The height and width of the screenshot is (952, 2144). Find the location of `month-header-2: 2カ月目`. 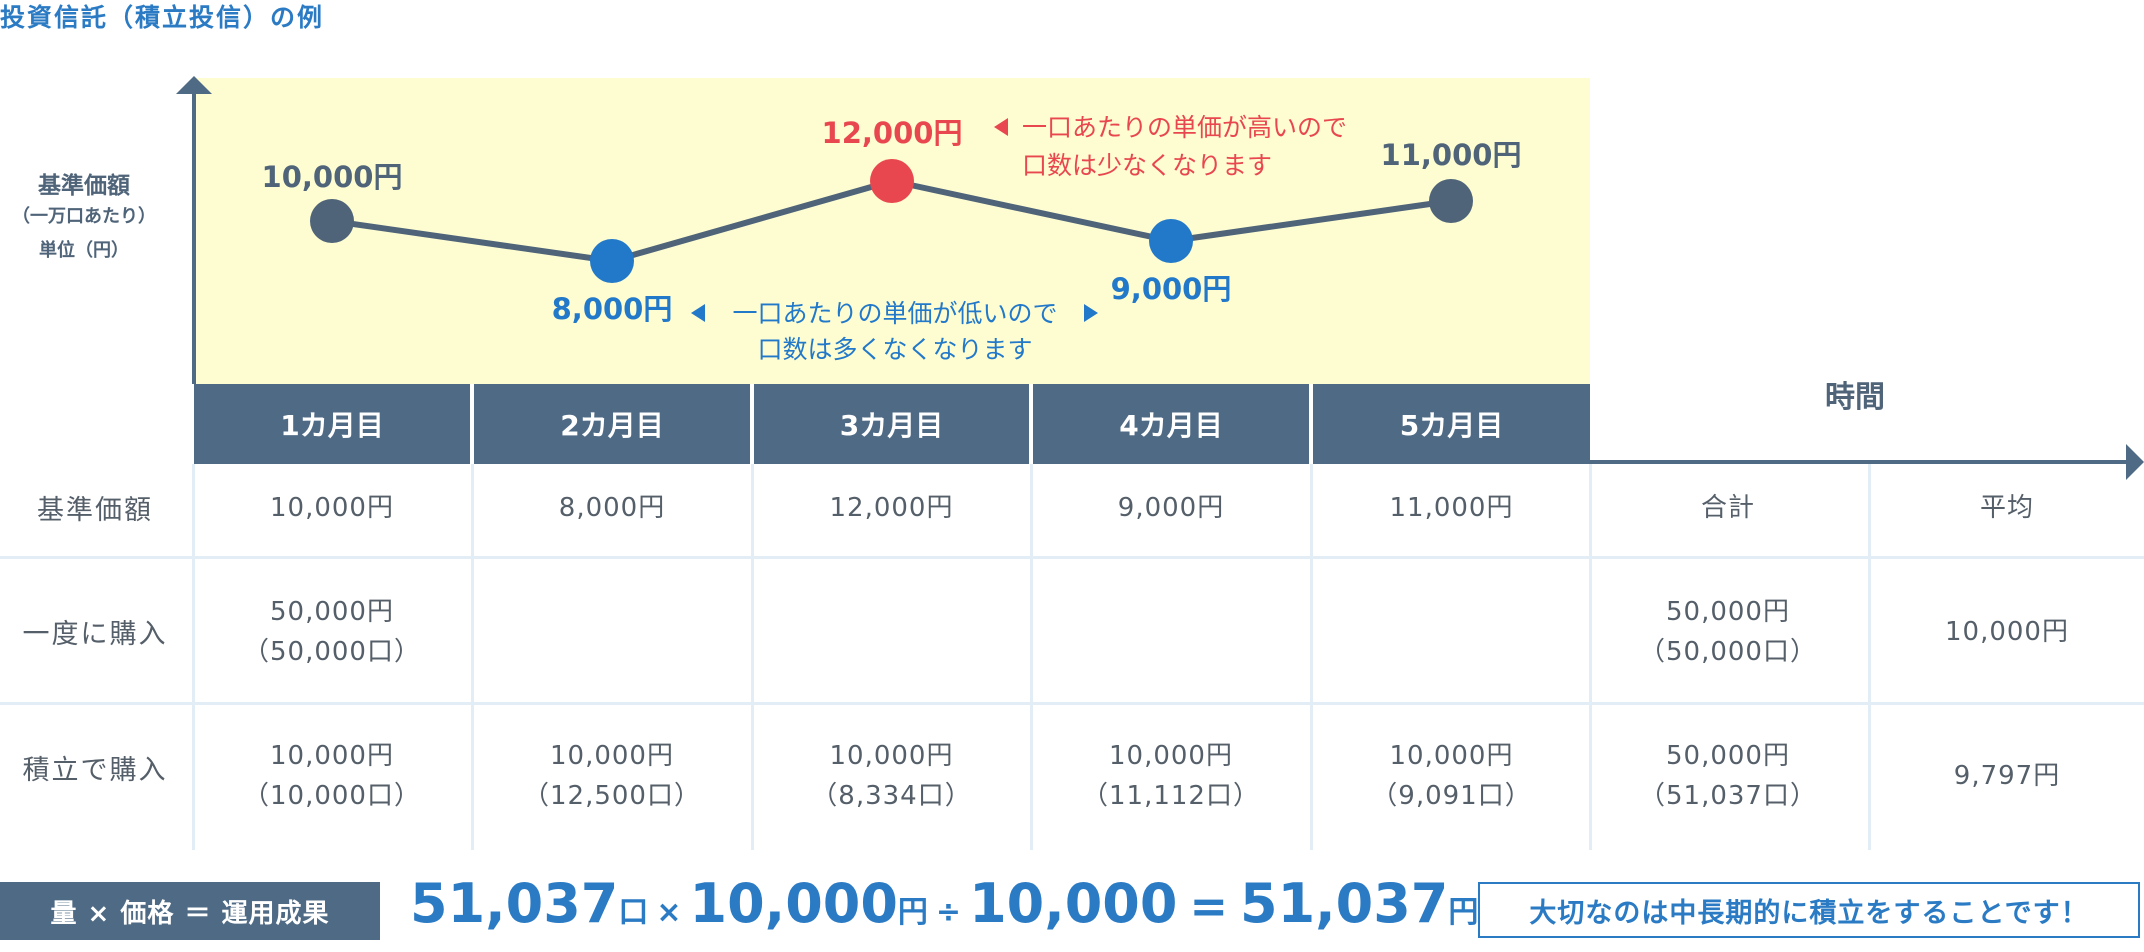

month-header-2: 2カ月目 is located at coordinates (612, 424).